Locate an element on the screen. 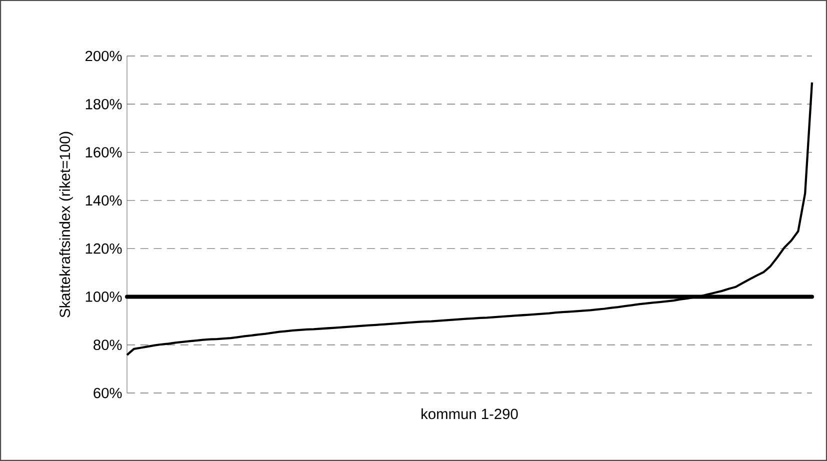 This screenshot has height=461, width=827. y-tick-label: 80% is located at coordinates (108, 345).